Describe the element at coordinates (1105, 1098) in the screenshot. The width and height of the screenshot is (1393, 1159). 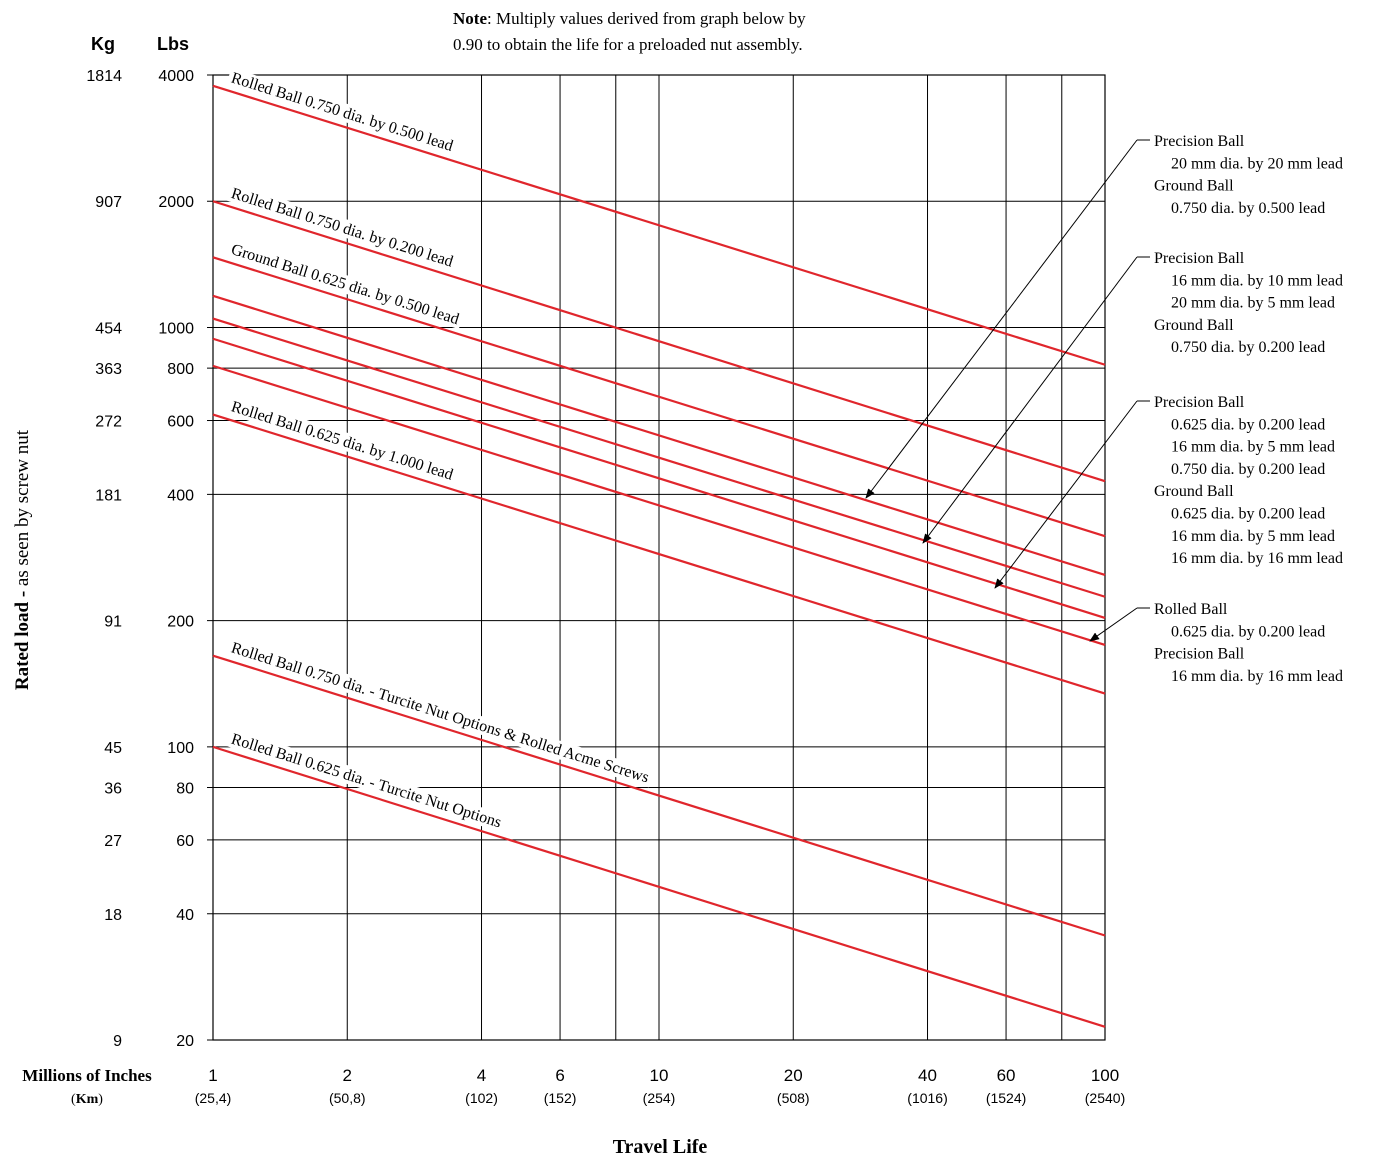
I see `x-tick-km-label: (2540)` at that location.